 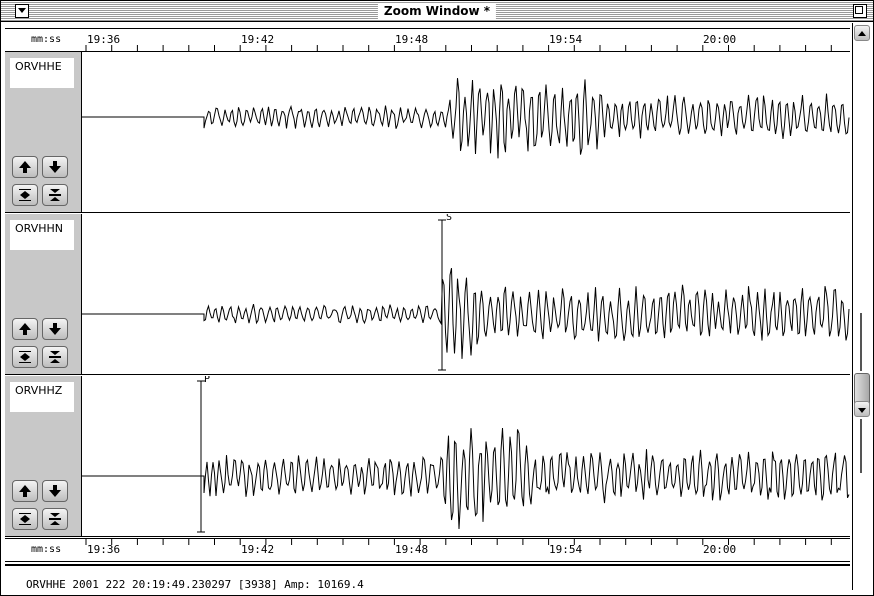 I want to click on channel-controls: ORVHHN, so click(x=43, y=294).